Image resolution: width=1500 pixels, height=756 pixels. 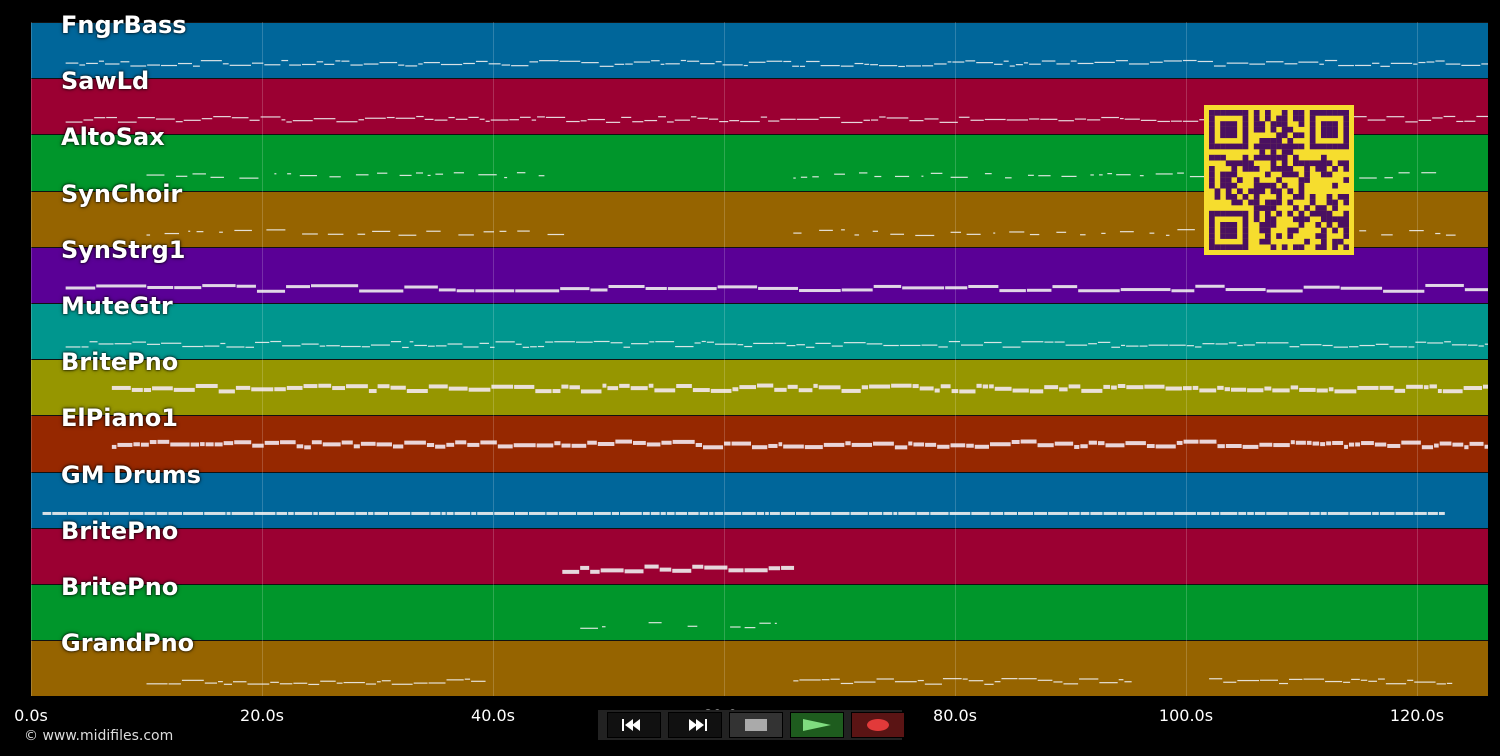 I want to click on track-6: MuteGtr, so click(x=759, y=326).